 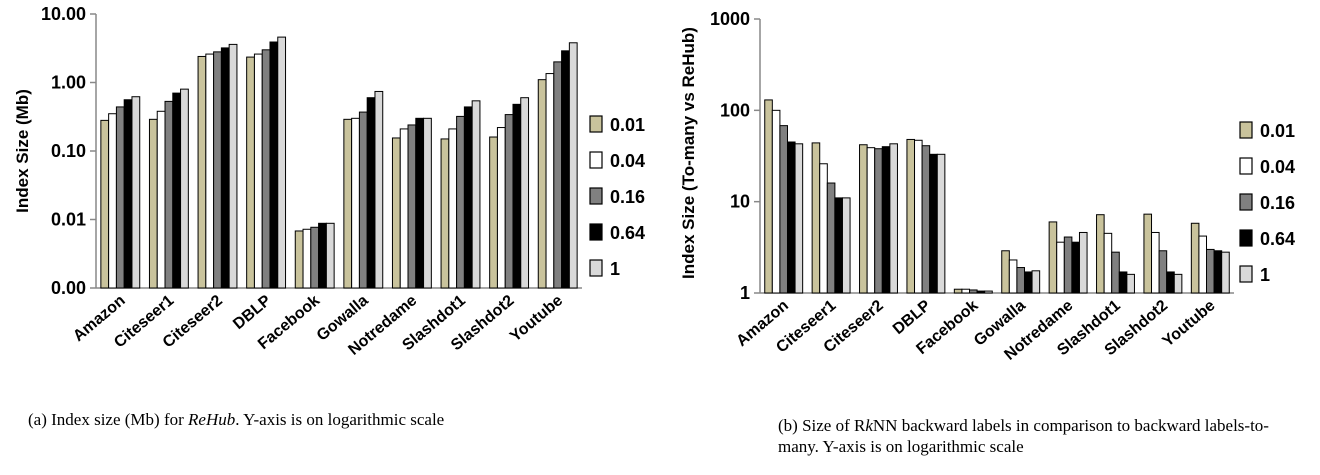 What do you see at coordinates (627, 125) in the screenshot?
I see `legend-label: 0.01` at bounding box center [627, 125].